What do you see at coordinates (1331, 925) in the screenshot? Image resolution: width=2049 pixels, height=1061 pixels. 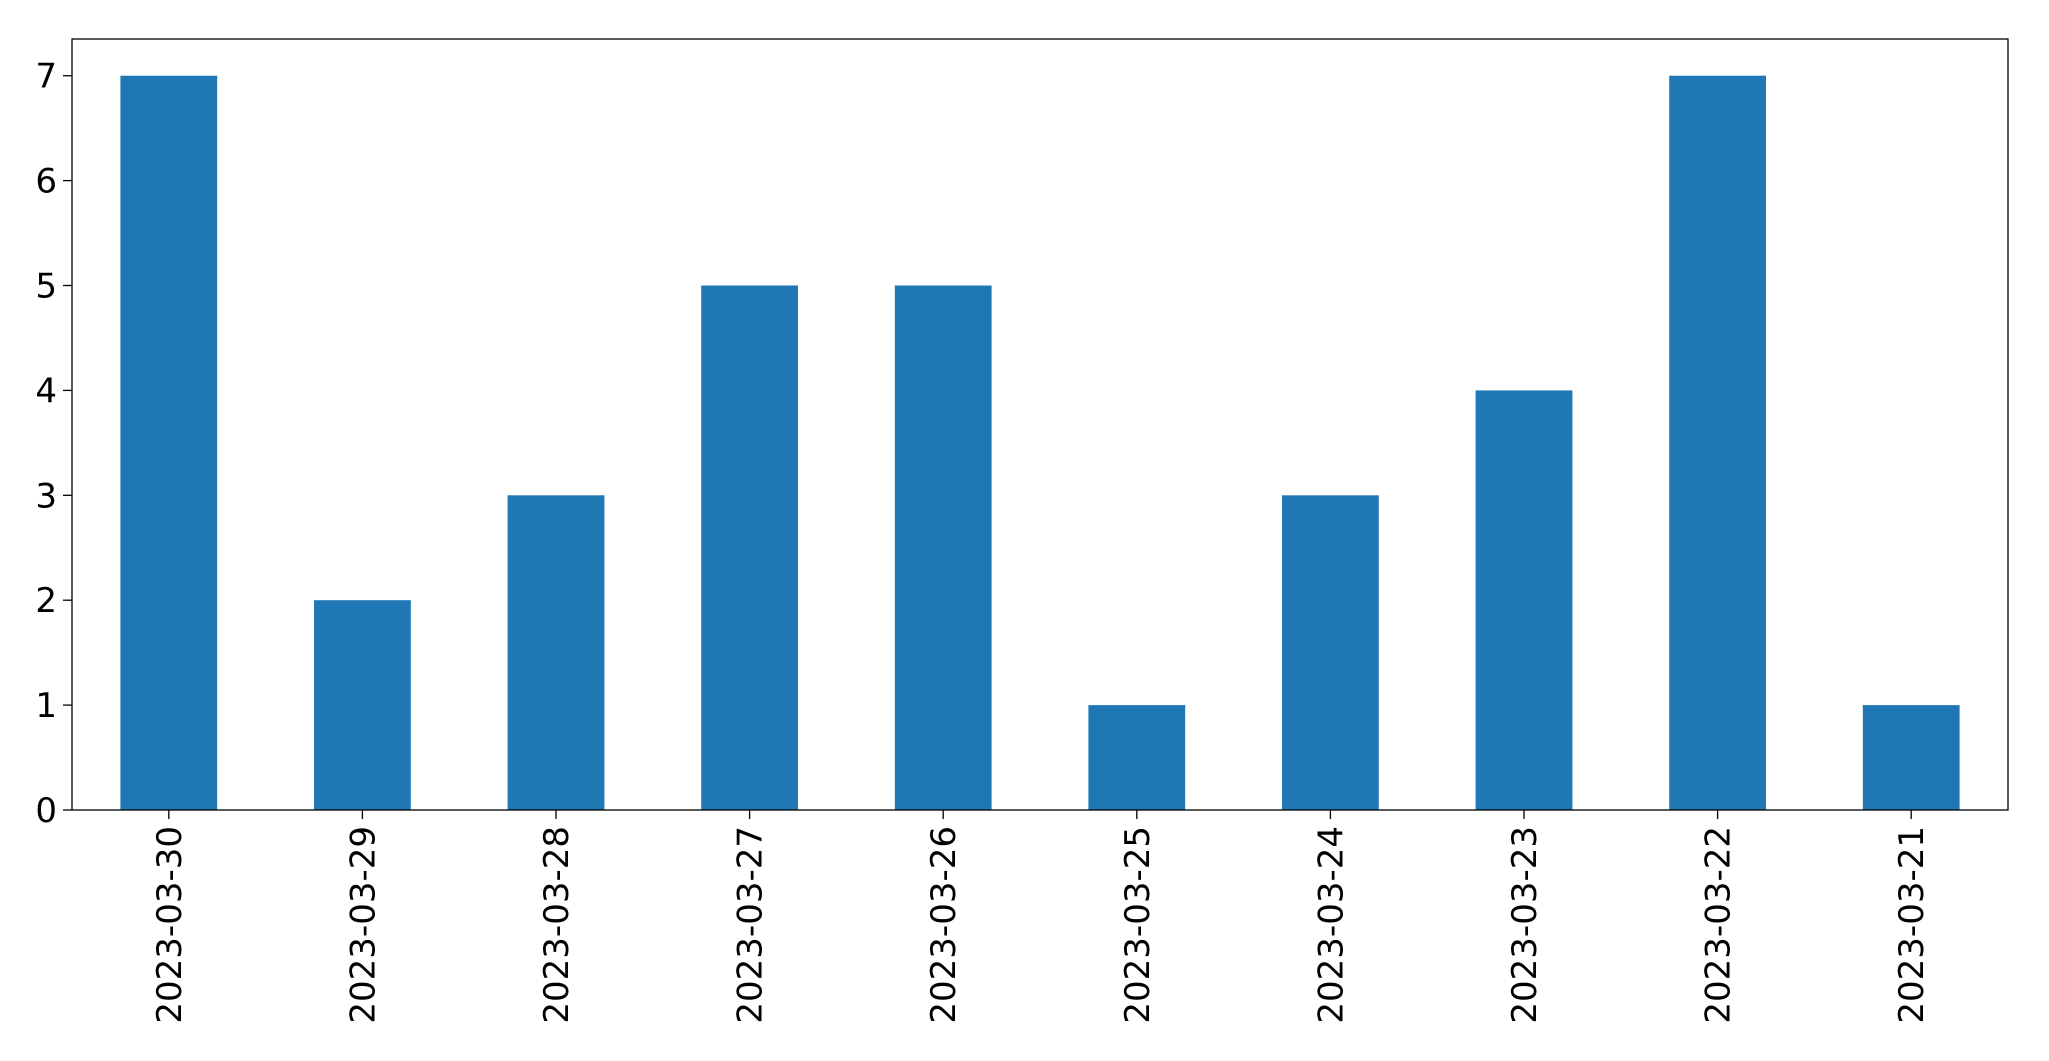 I see `x-tick-label: 2023-03-24` at bounding box center [1331, 925].